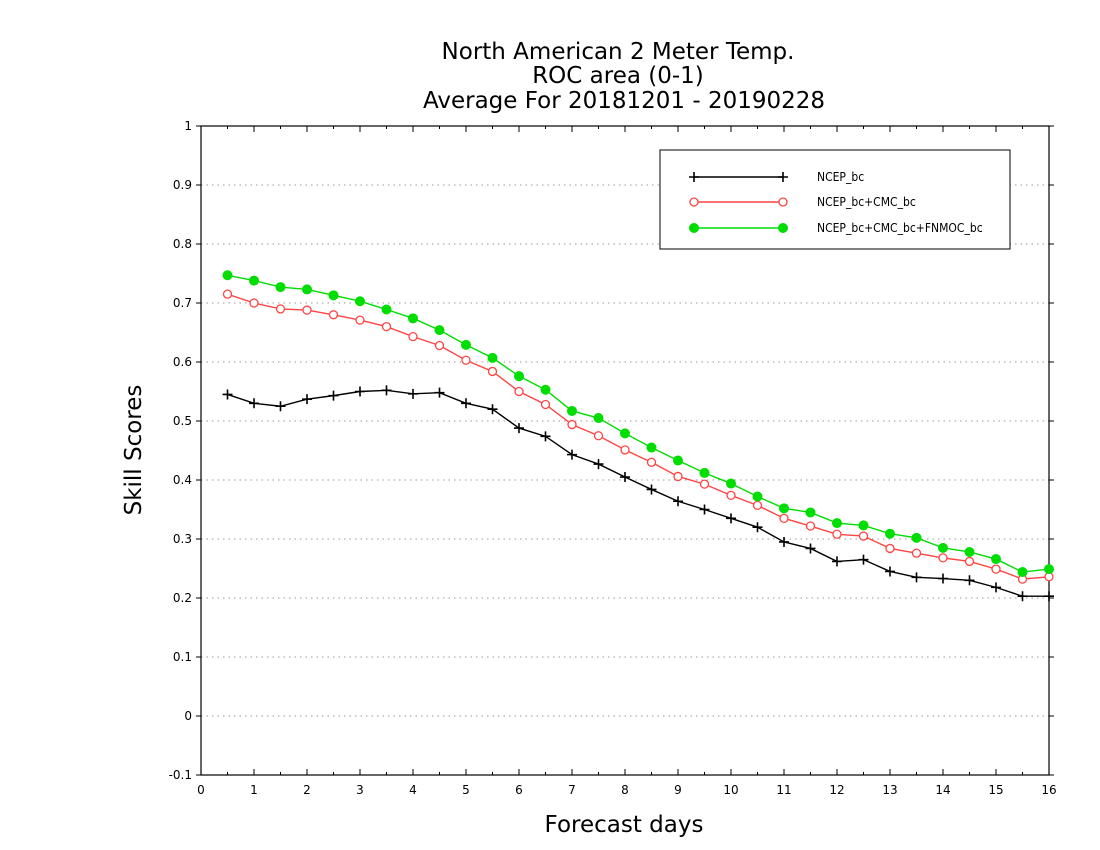  I want to click on legend-item: NCEP_bc+CMC_bc, so click(802, 202).